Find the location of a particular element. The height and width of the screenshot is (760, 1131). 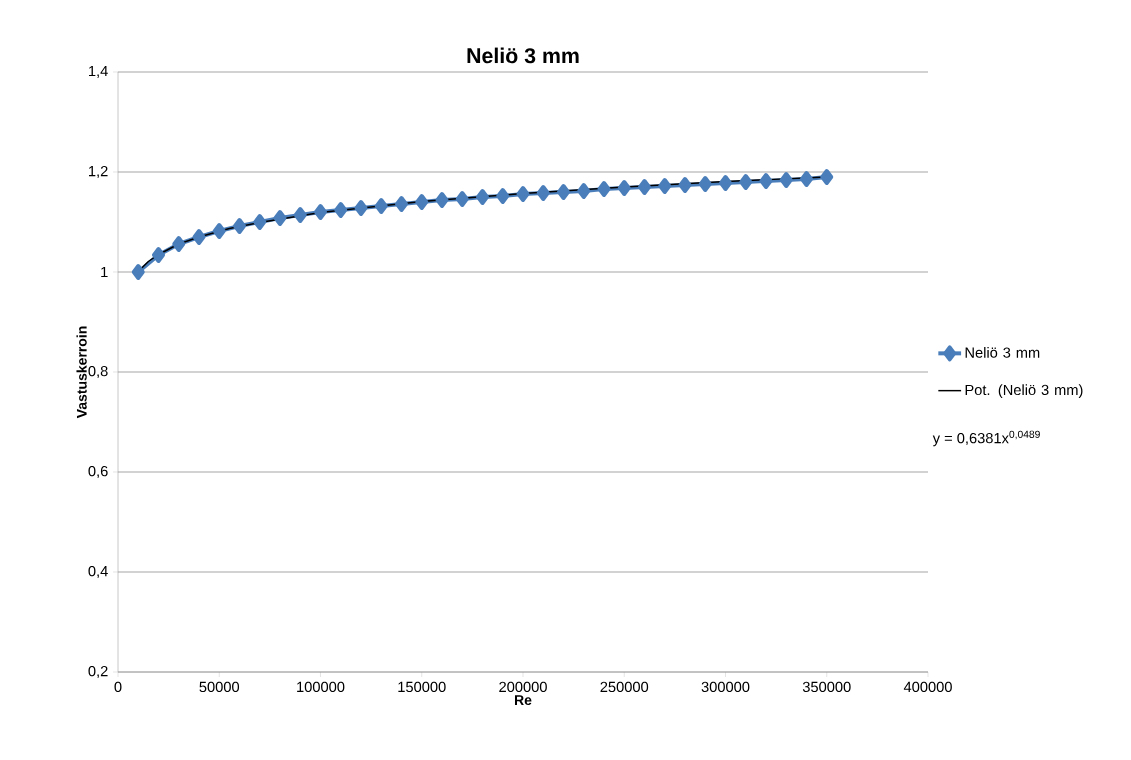

x-tick-label: 350000 is located at coordinates (826, 687).